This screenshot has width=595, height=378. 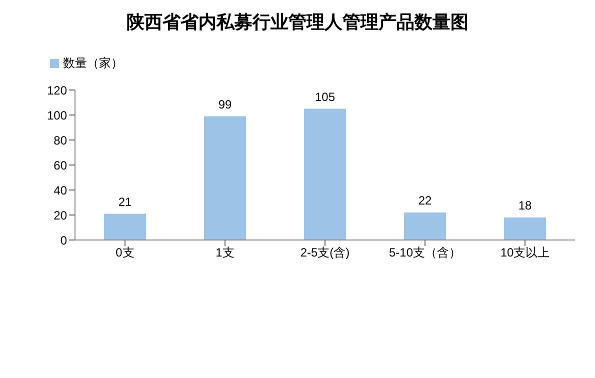 I want to click on x-tick-label: 5-10支（含）, so click(x=425, y=253).